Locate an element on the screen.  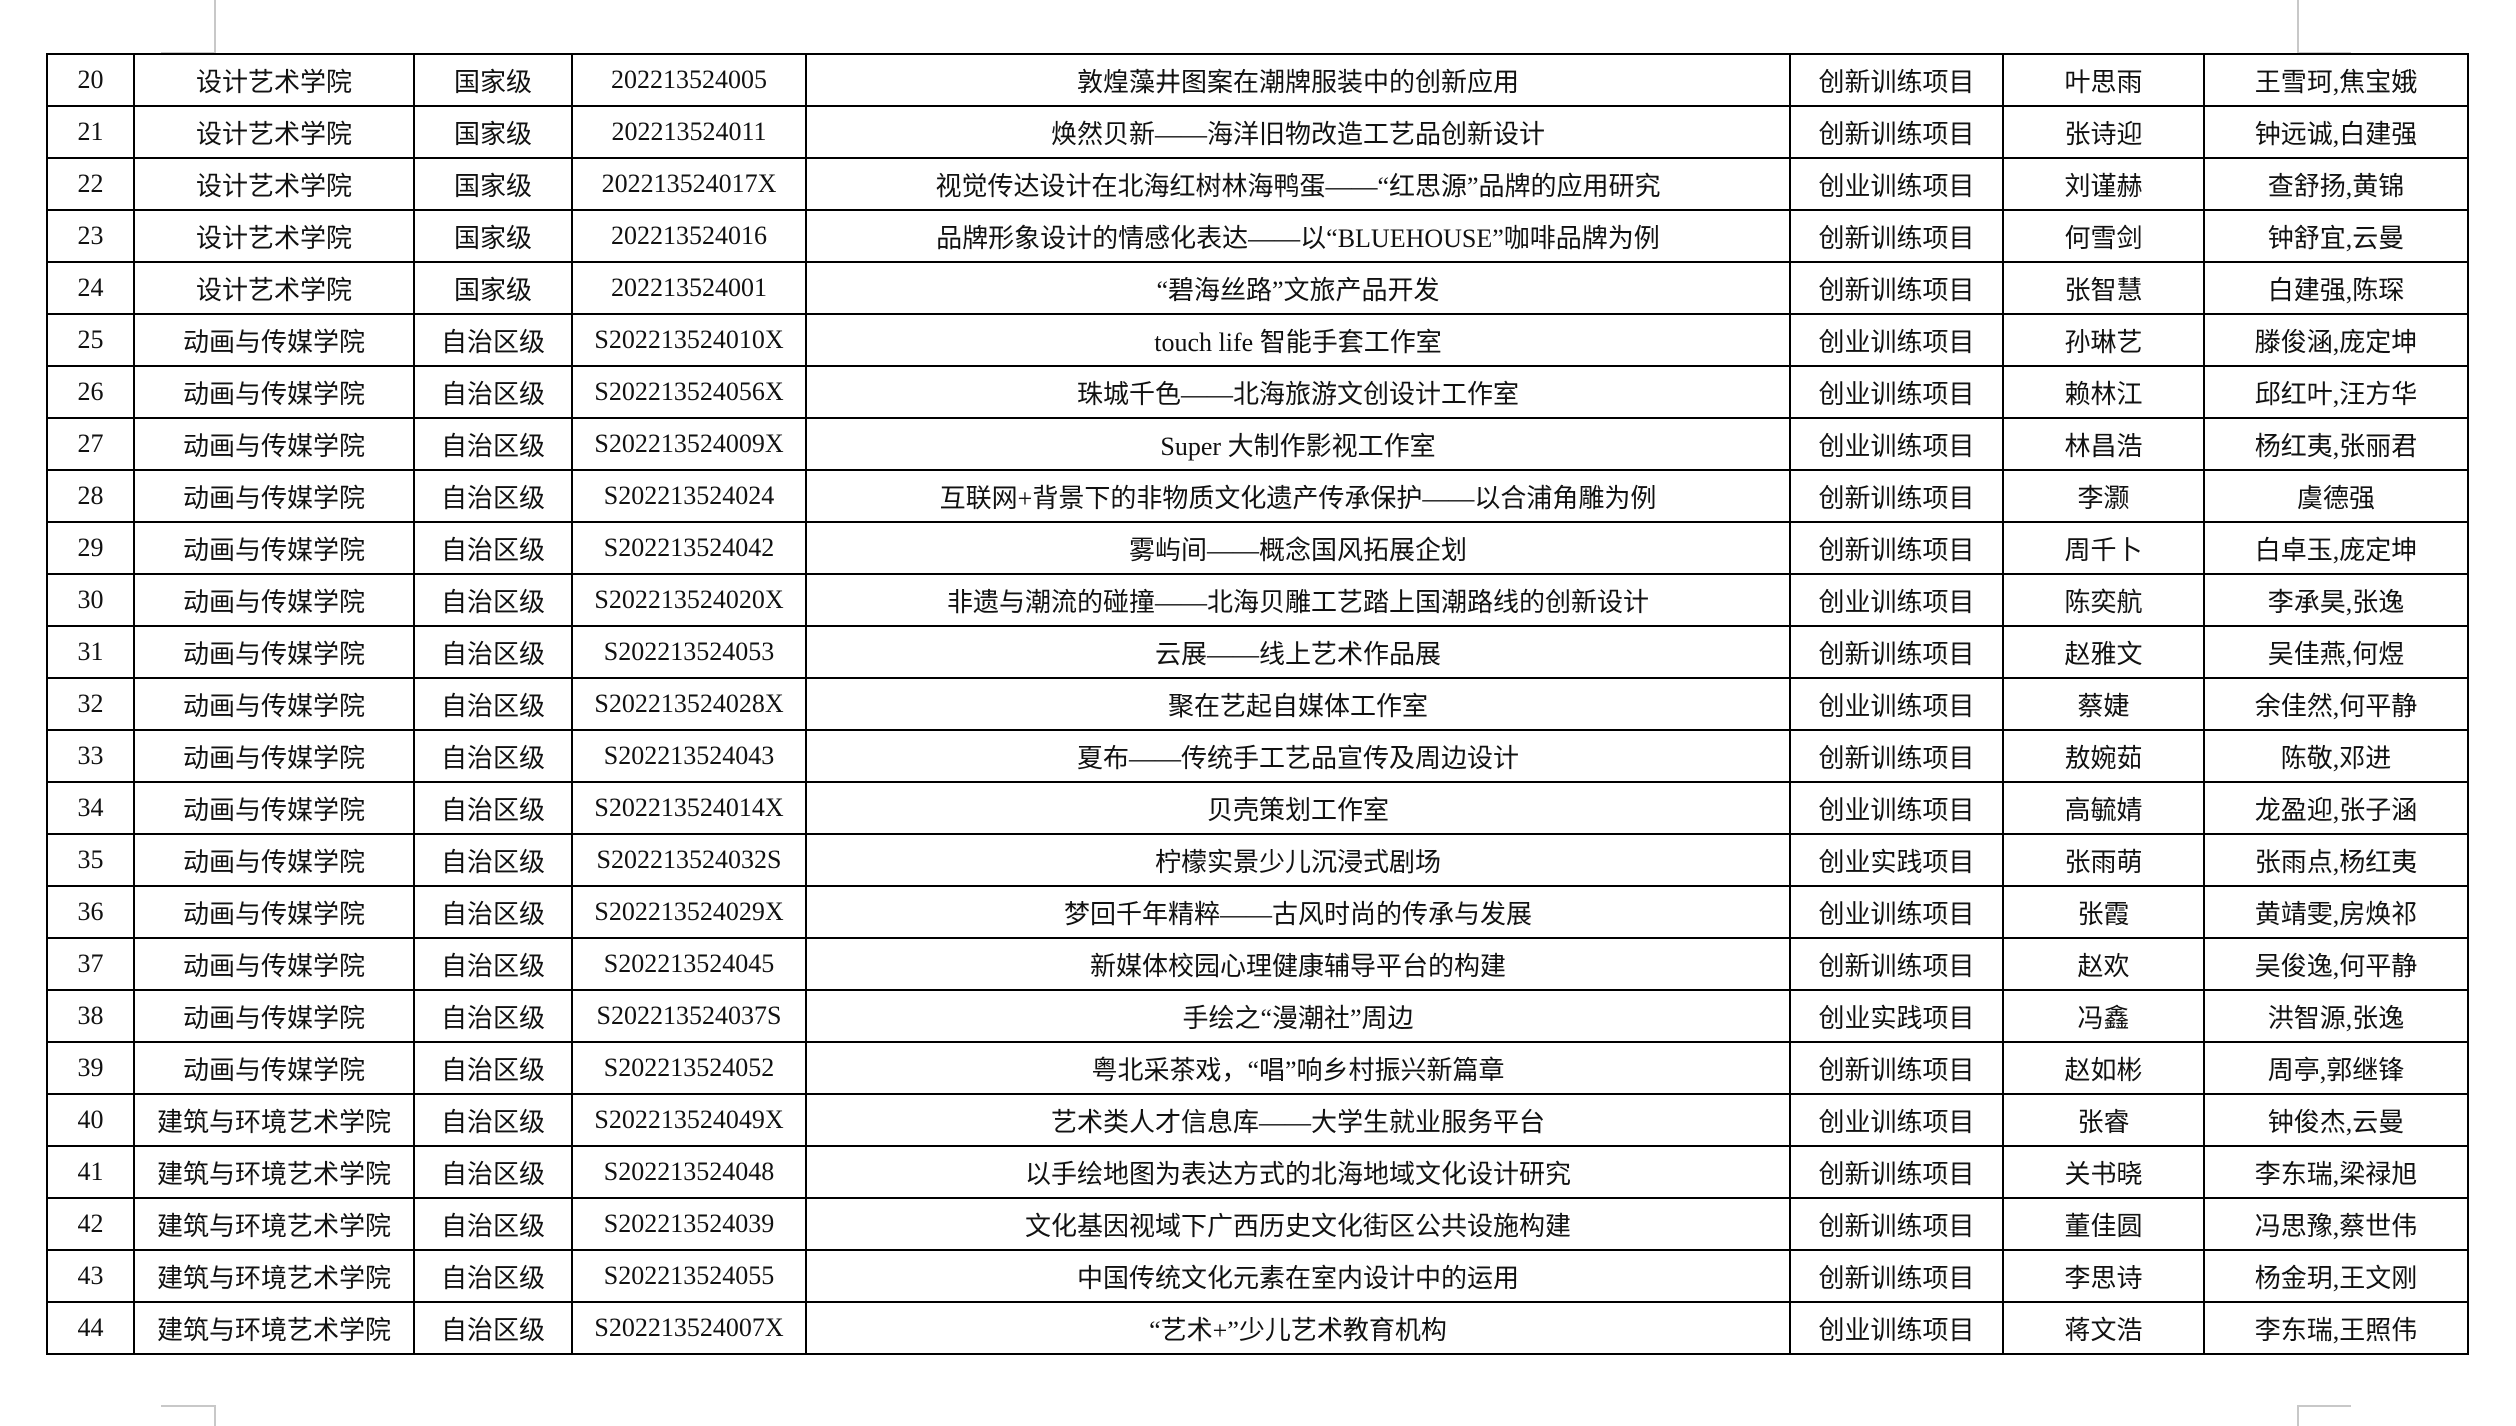
project-id-cell: 202213524017X is located at coordinates (689, 184).